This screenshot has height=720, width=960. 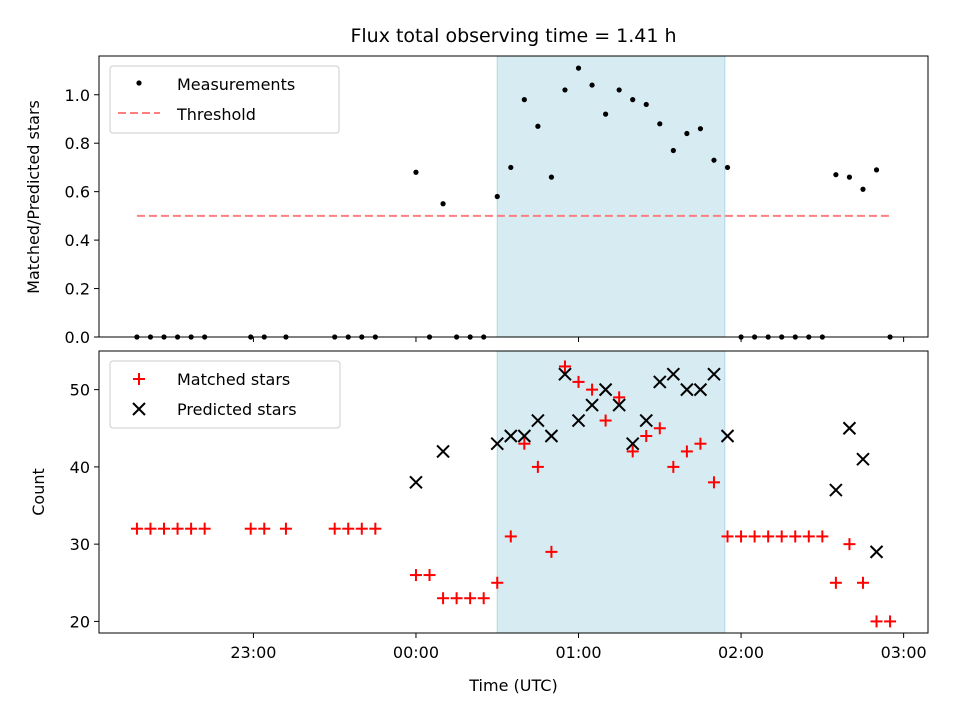 I want to click on x-tick-label: 00:00, so click(x=416, y=652).